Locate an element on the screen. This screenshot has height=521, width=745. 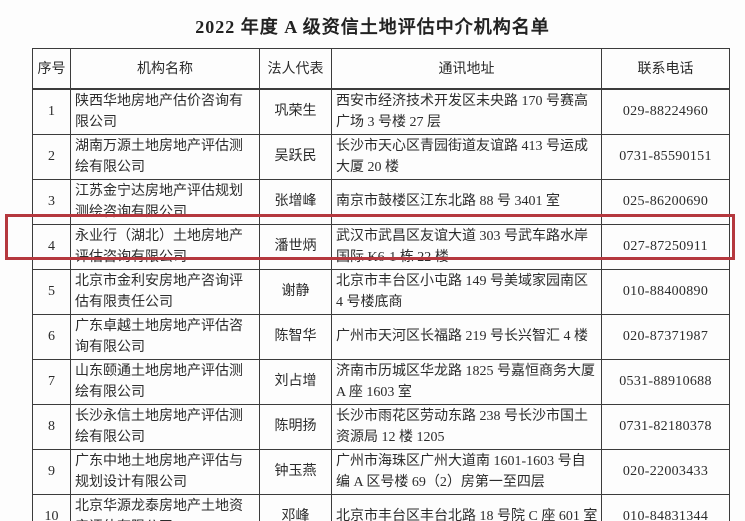
address-cell: 广州市天河区长福路 219 号长兴智汇 4 楼 is located at coordinates (466, 336).